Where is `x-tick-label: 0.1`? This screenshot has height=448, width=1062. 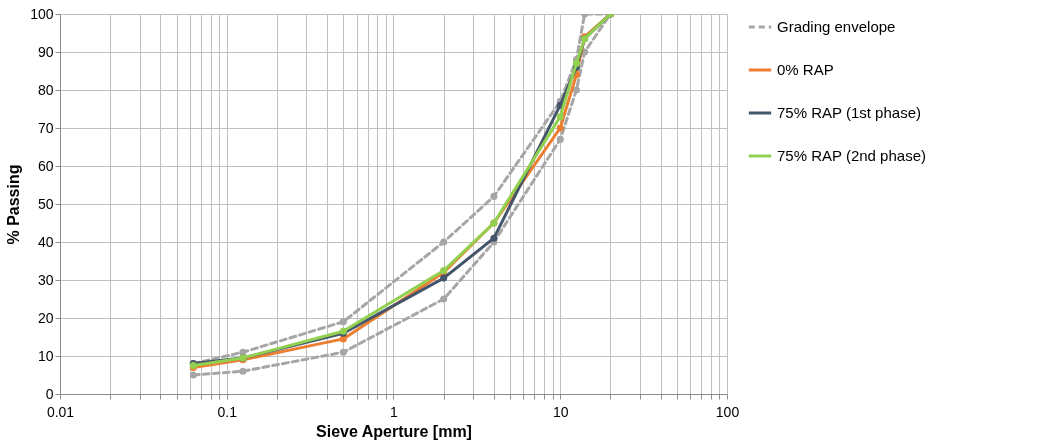 x-tick-label: 0.1 is located at coordinates (227, 411).